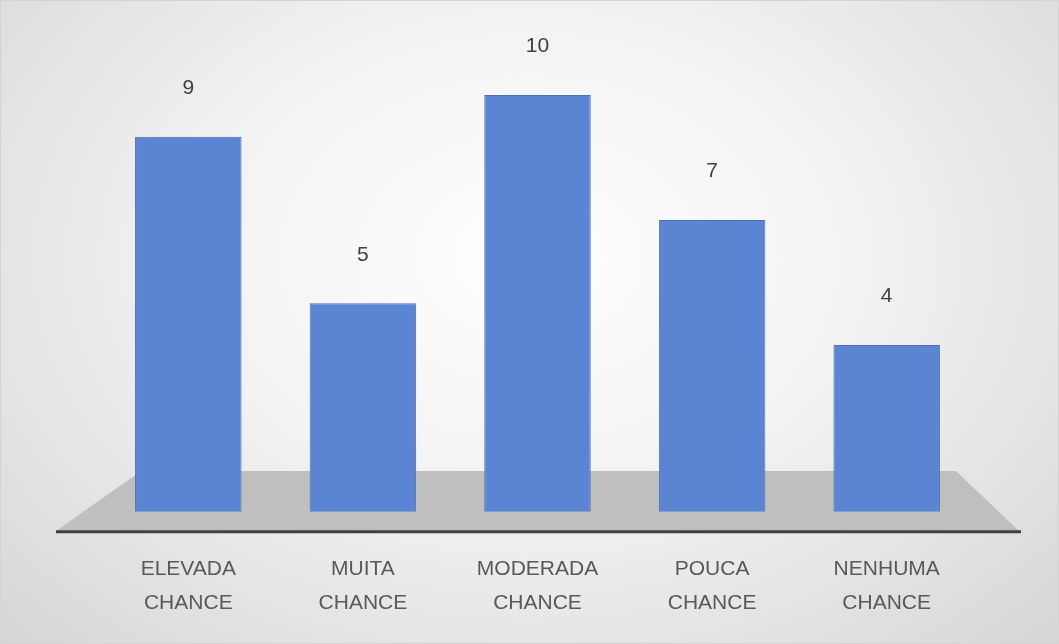  Describe the element at coordinates (363, 584) in the screenshot. I see `x-tick-label: MUITA CHANCE` at that location.